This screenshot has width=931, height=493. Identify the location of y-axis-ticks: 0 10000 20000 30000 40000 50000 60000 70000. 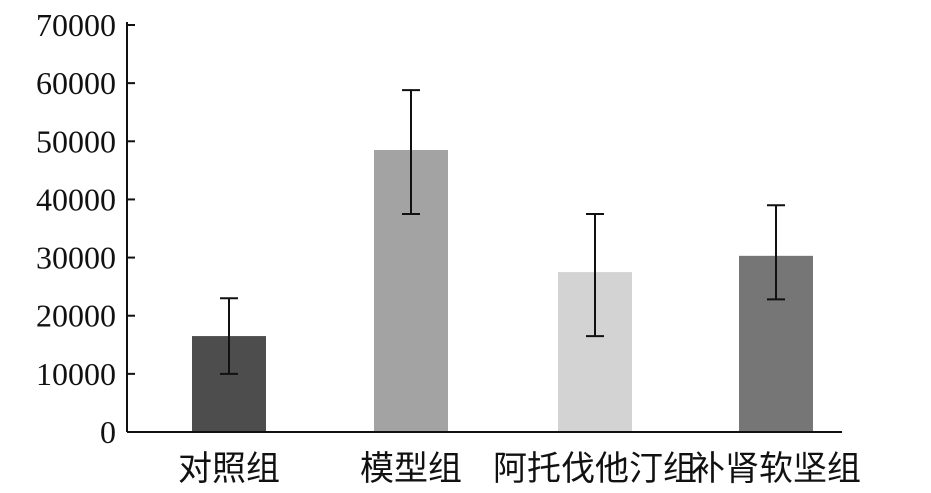
(85, 228).